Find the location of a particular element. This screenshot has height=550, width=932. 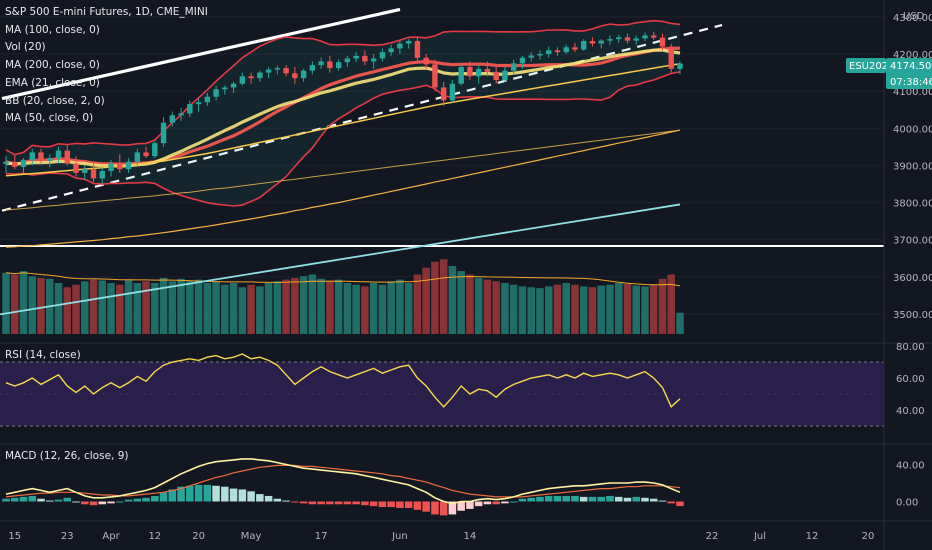

indicator-ma100: MA (100, close, 0) is located at coordinates (52, 29).